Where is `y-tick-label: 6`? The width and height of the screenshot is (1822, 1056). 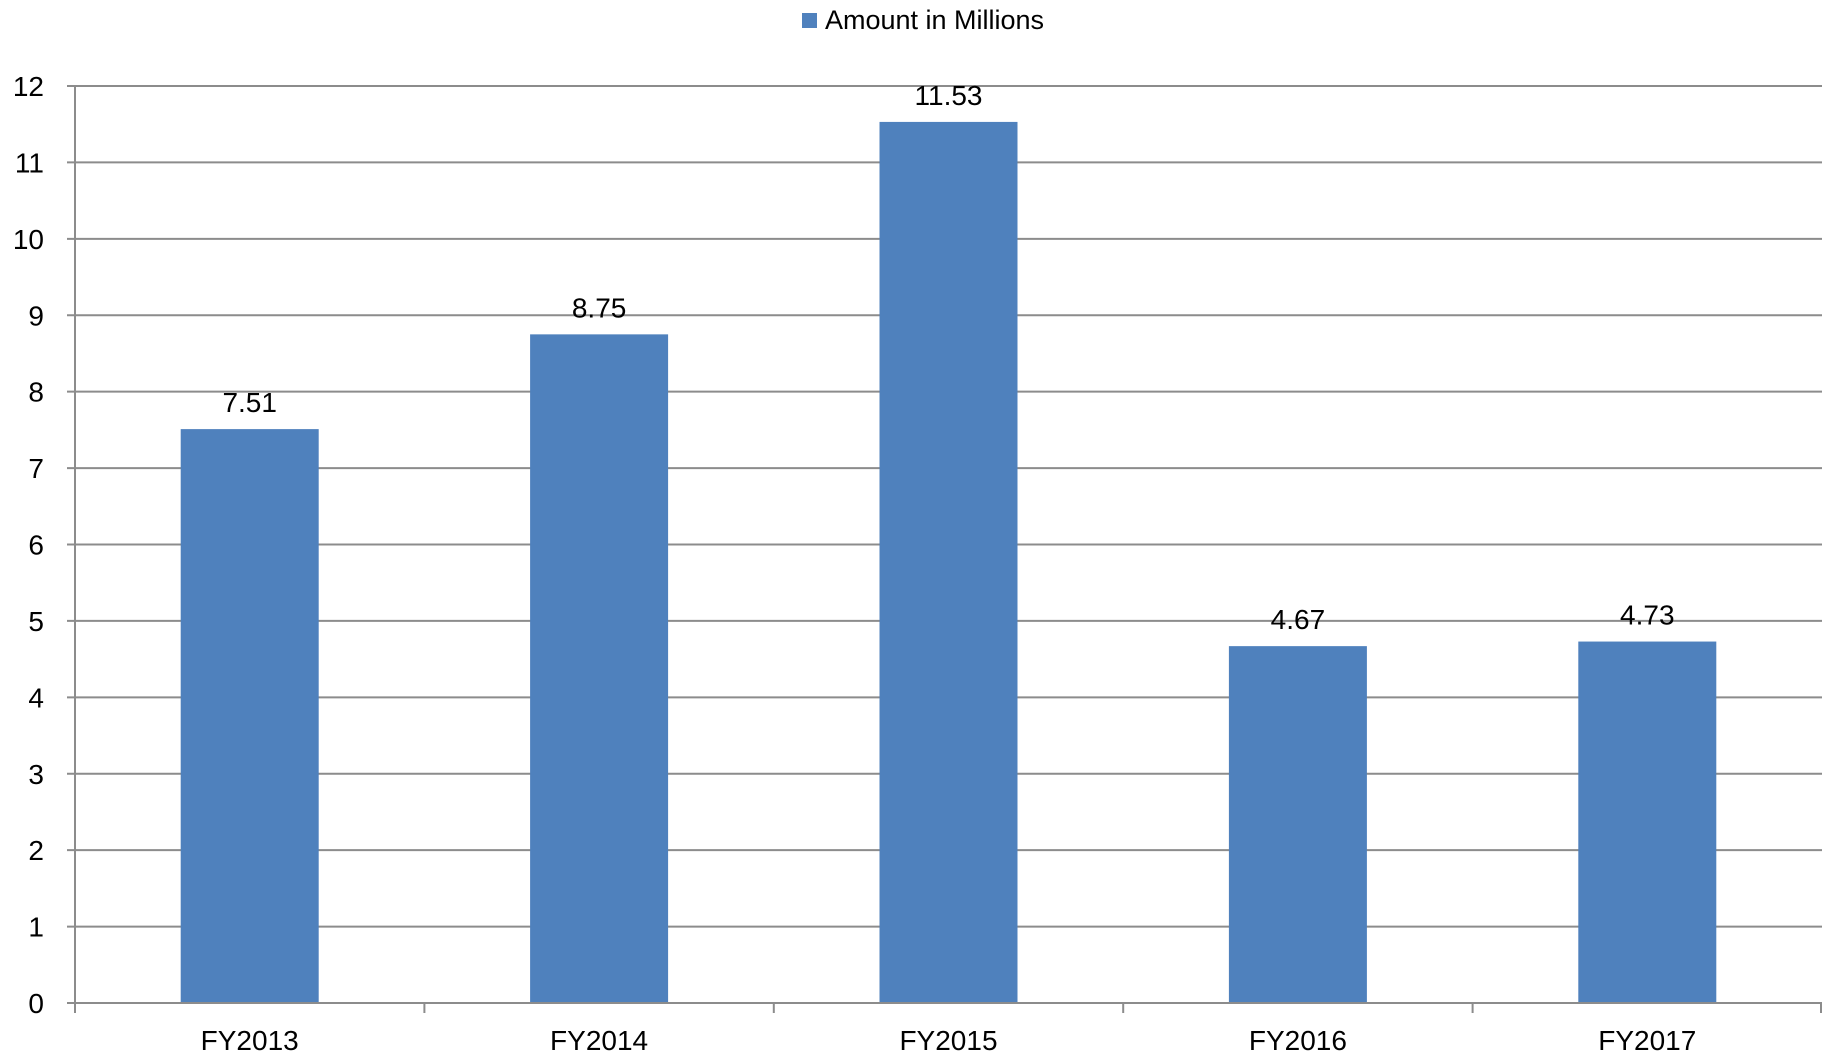 y-tick-label: 6 is located at coordinates (36, 545).